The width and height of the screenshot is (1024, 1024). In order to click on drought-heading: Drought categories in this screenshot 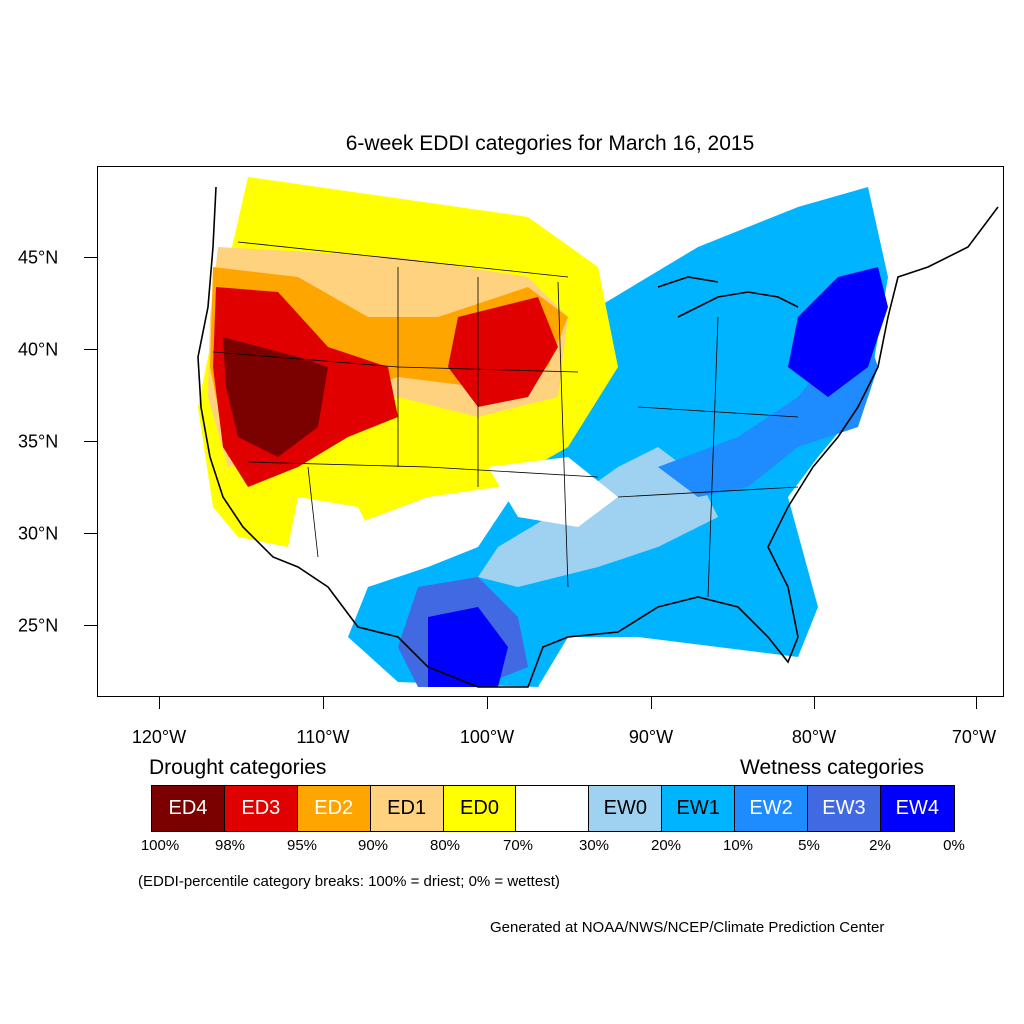, I will do `click(238, 767)`.